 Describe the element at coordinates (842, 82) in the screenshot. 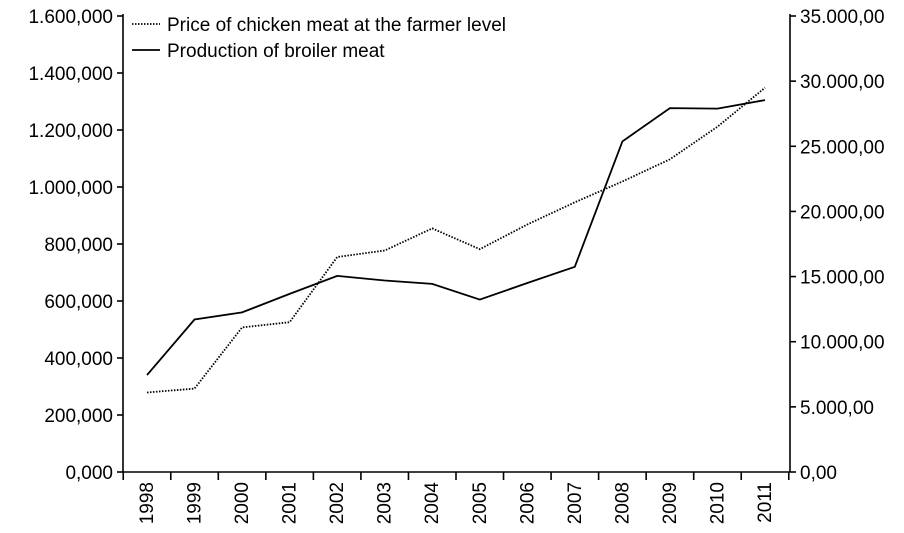

I see `right-y-tick-label: 30.000,00` at that location.